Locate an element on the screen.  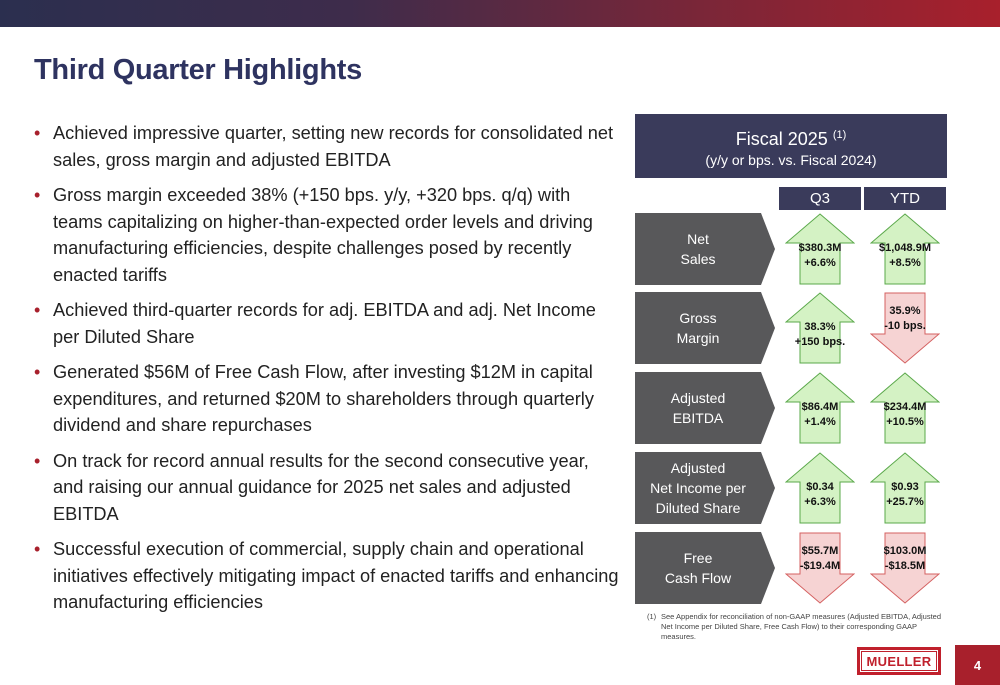
metric-label-line: Adjusted is located at coordinates (698, 468).